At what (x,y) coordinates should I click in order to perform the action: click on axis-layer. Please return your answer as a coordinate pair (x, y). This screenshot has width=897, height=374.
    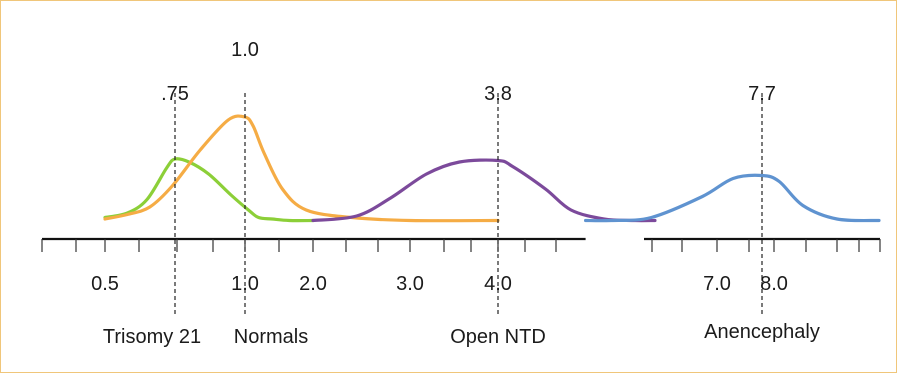
    Looking at the image, I should click on (461, 244).